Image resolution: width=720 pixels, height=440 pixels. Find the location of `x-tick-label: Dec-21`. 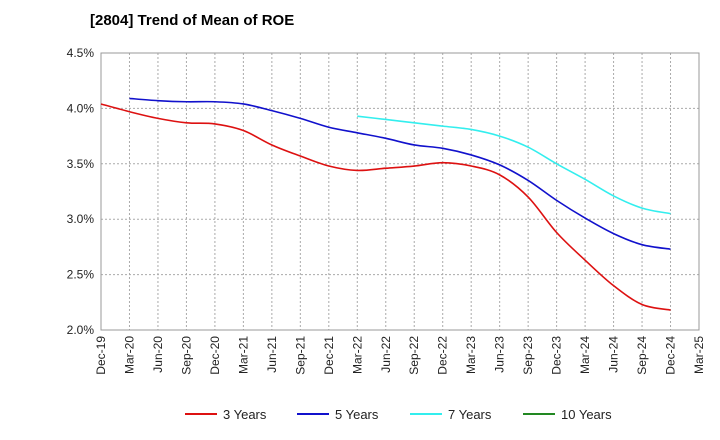

x-tick-label: Dec-21 is located at coordinates (329, 355).